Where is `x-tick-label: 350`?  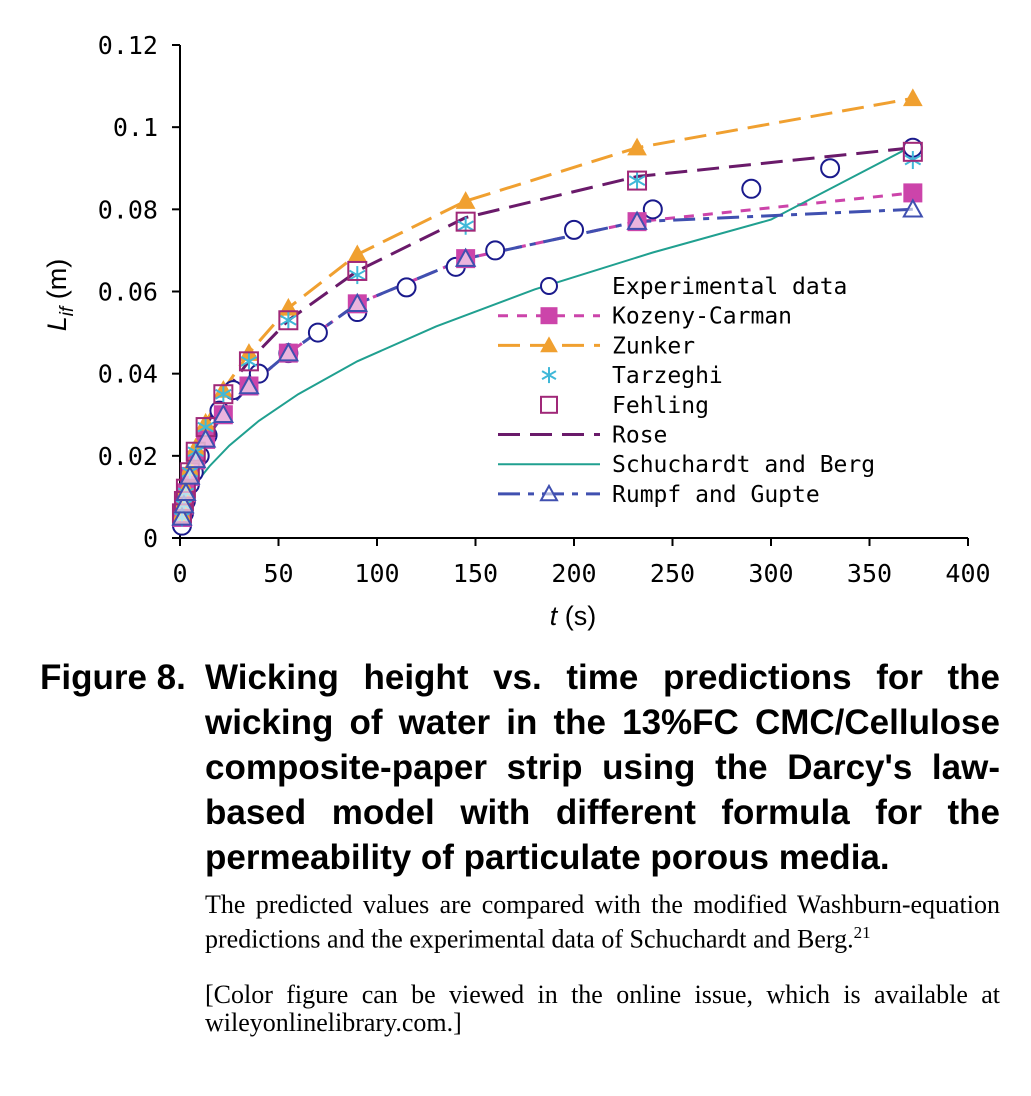
x-tick-label: 350 is located at coordinates (869, 573).